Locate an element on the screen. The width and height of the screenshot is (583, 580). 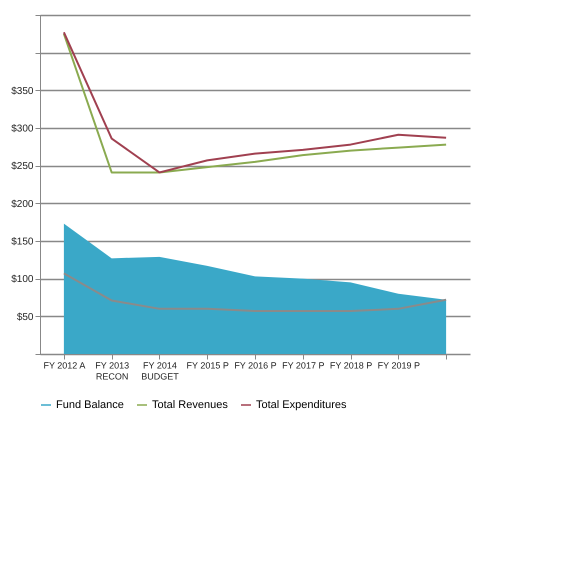
category-label: FY 2014 is located at coordinates (160, 365).